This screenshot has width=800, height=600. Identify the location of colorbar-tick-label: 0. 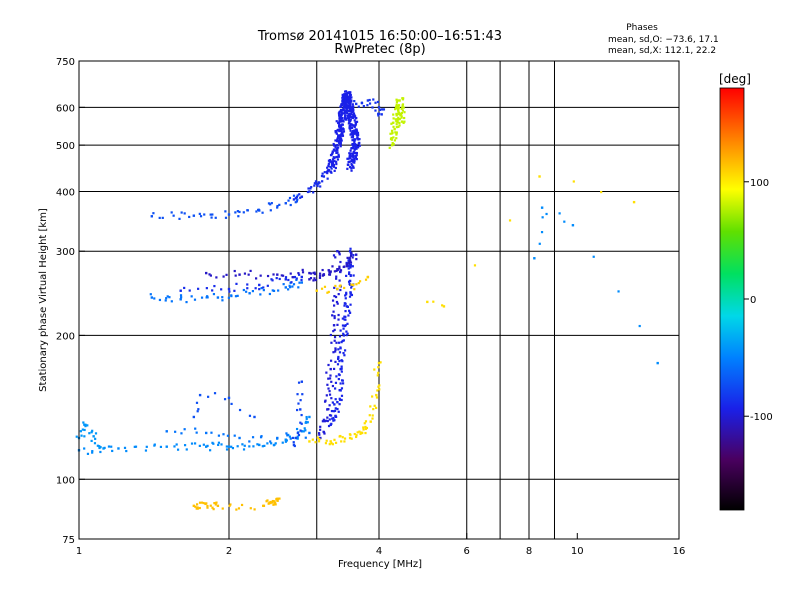
(753, 300).